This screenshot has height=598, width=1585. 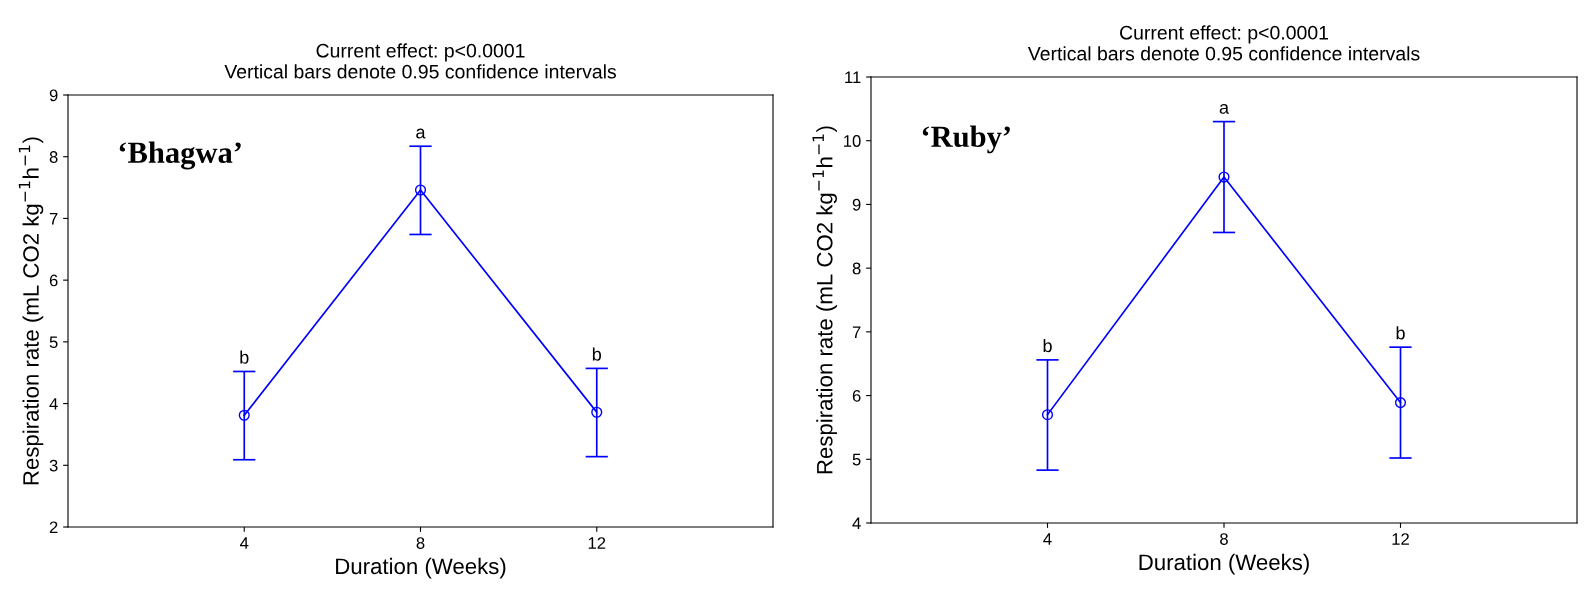 What do you see at coordinates (53, 527) in the screenshot?
I see `y-tick-label: 2` at bounding box center [53, 527].